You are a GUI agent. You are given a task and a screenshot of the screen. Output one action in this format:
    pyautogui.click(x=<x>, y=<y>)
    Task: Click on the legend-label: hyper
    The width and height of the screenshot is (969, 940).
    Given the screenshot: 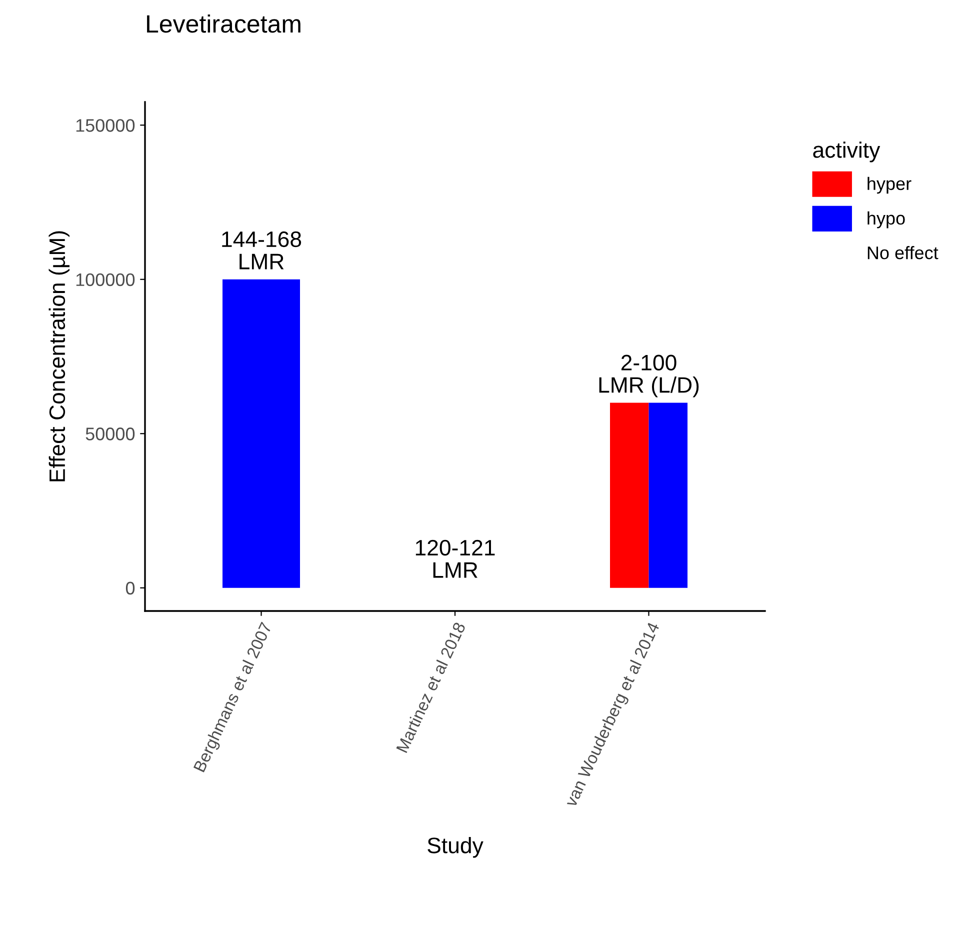 What is the action you would take?
    pyautogui.click(x=890, y=185)
    